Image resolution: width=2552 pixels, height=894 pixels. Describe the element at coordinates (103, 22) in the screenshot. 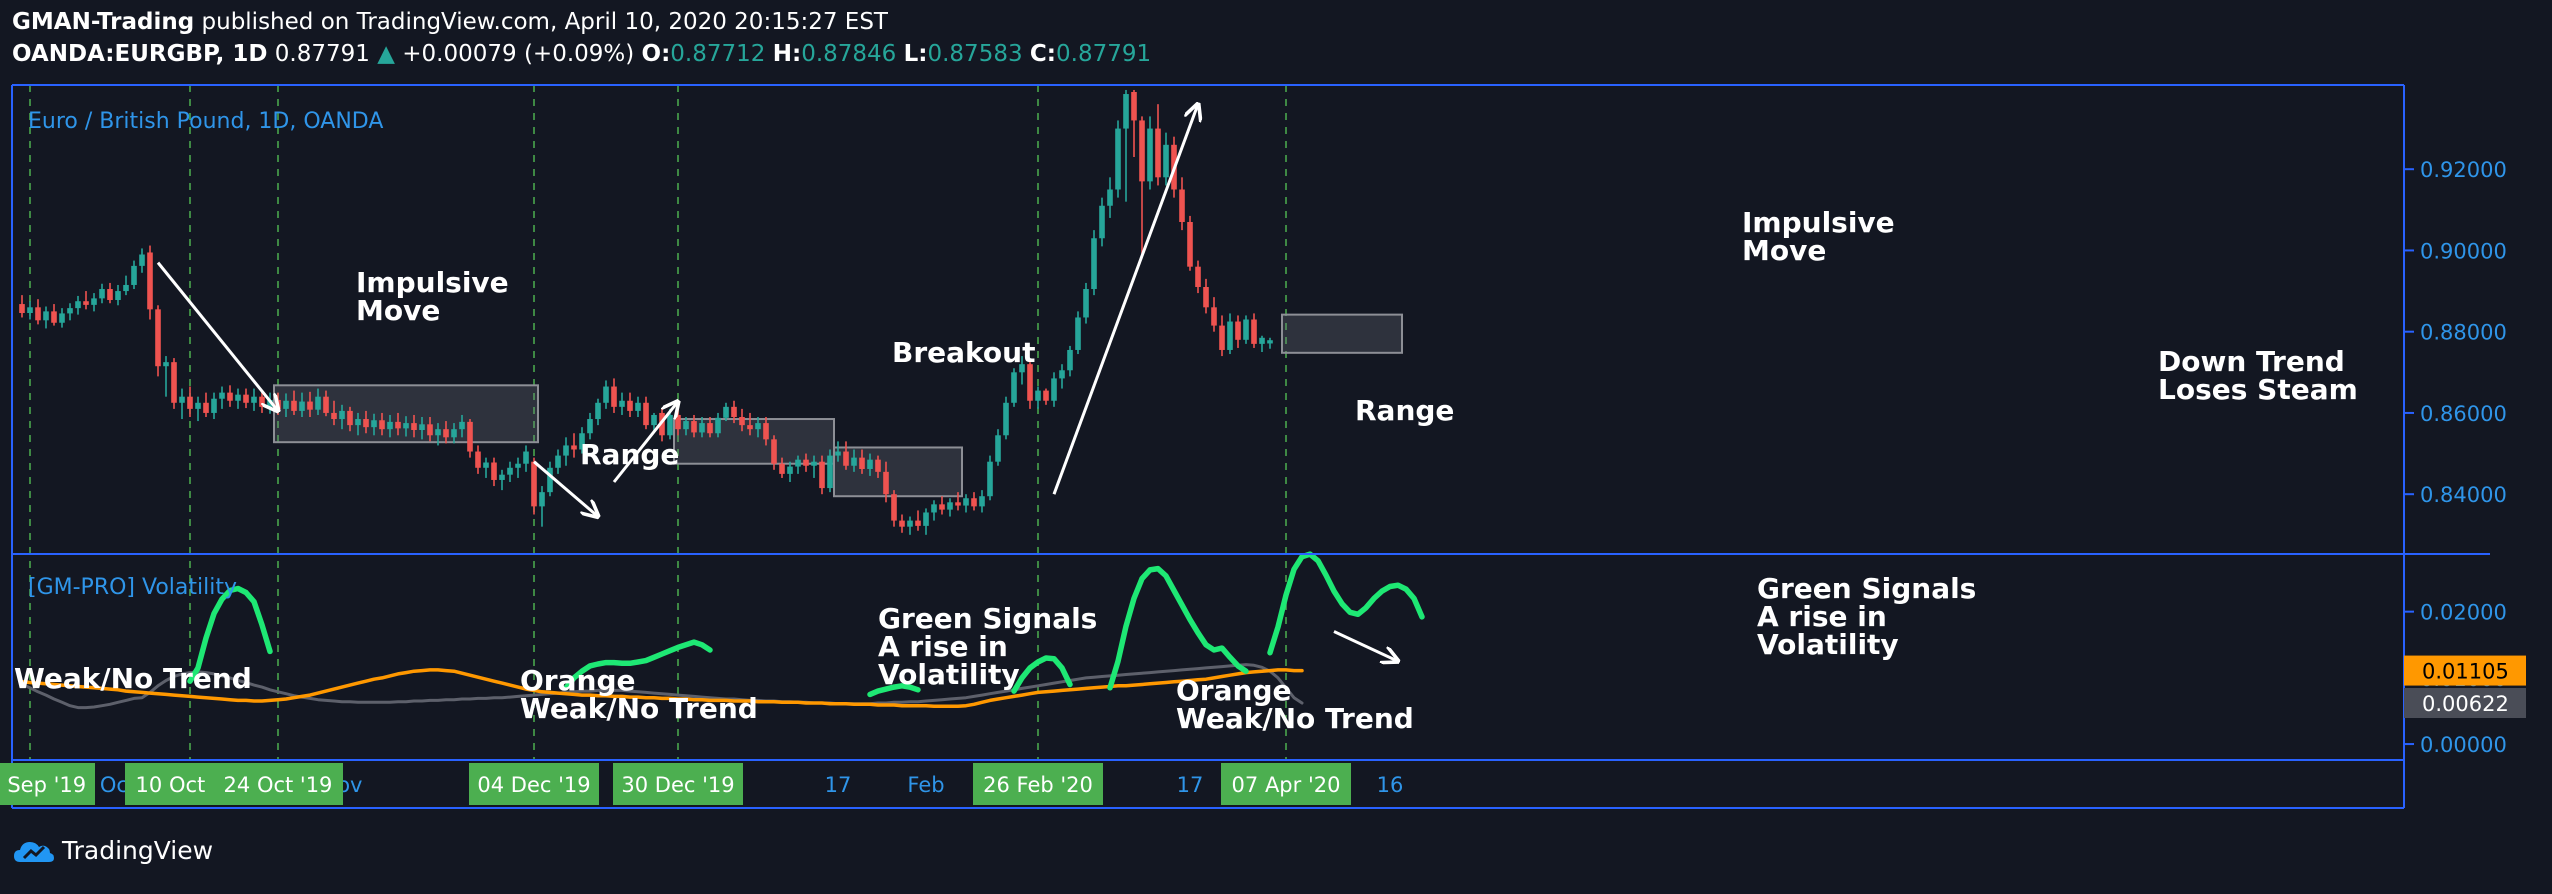

I see `author: GMAN-Trading` at that location.